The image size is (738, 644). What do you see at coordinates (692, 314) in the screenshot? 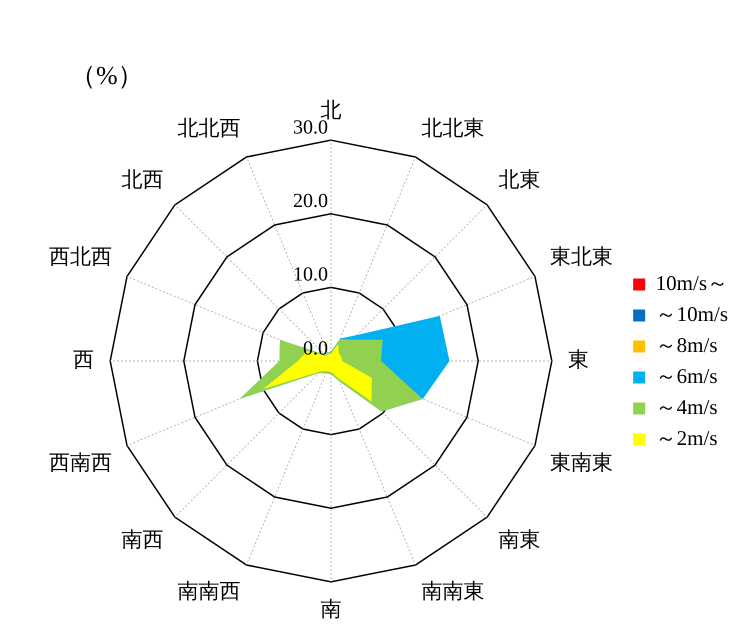
I see `legend-label: ～10m/s` at bounding box center [692, 314].